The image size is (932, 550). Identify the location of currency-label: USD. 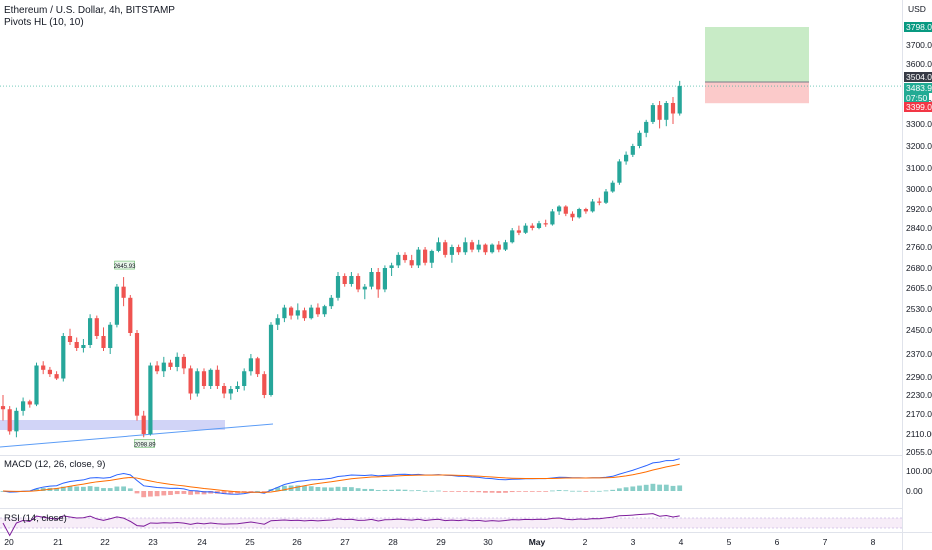
(917, 9).